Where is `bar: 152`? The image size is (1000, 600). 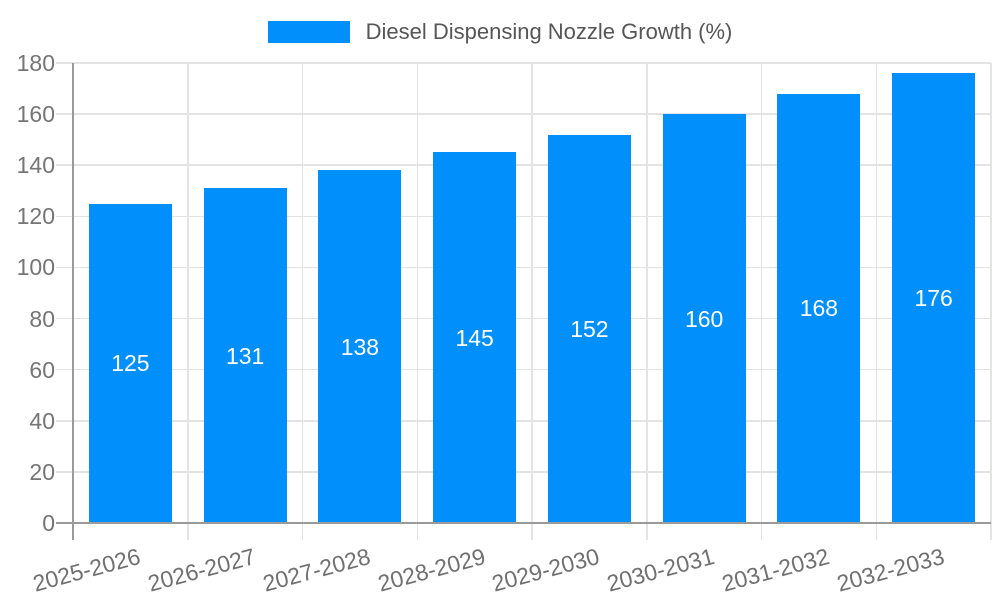
bar: 152 is located at coordinates (589, 328).